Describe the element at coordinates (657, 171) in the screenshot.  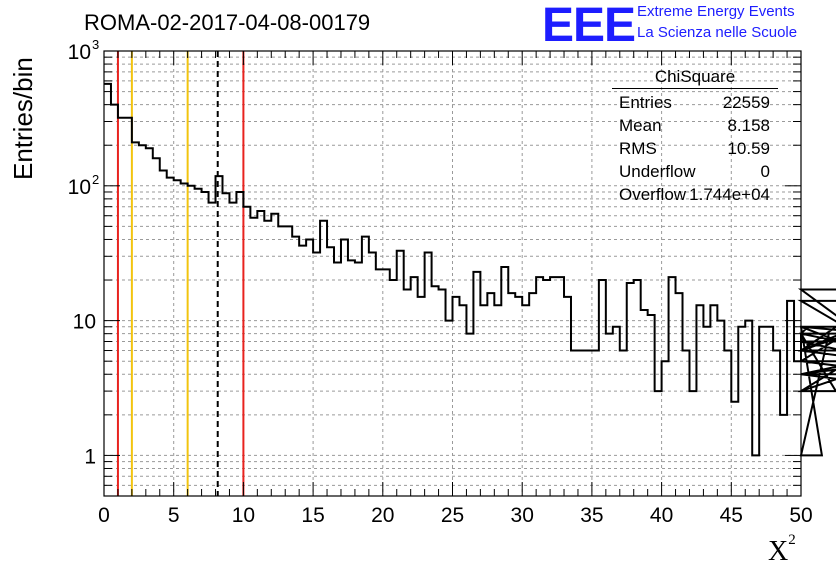
I see `stats-label: Underflow` at that location.